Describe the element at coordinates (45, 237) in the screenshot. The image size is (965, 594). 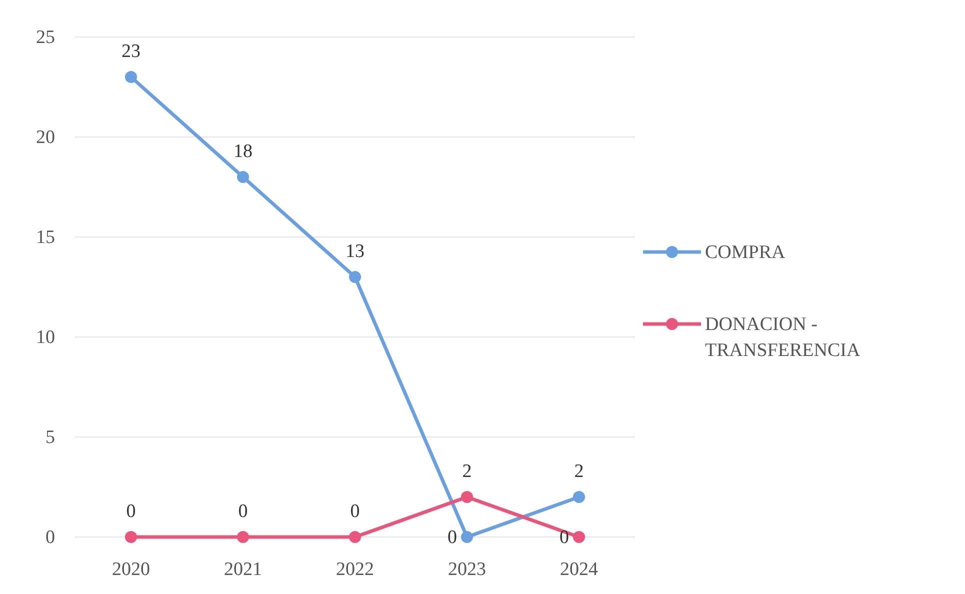
I see `y-tick-label: 15` at that location.